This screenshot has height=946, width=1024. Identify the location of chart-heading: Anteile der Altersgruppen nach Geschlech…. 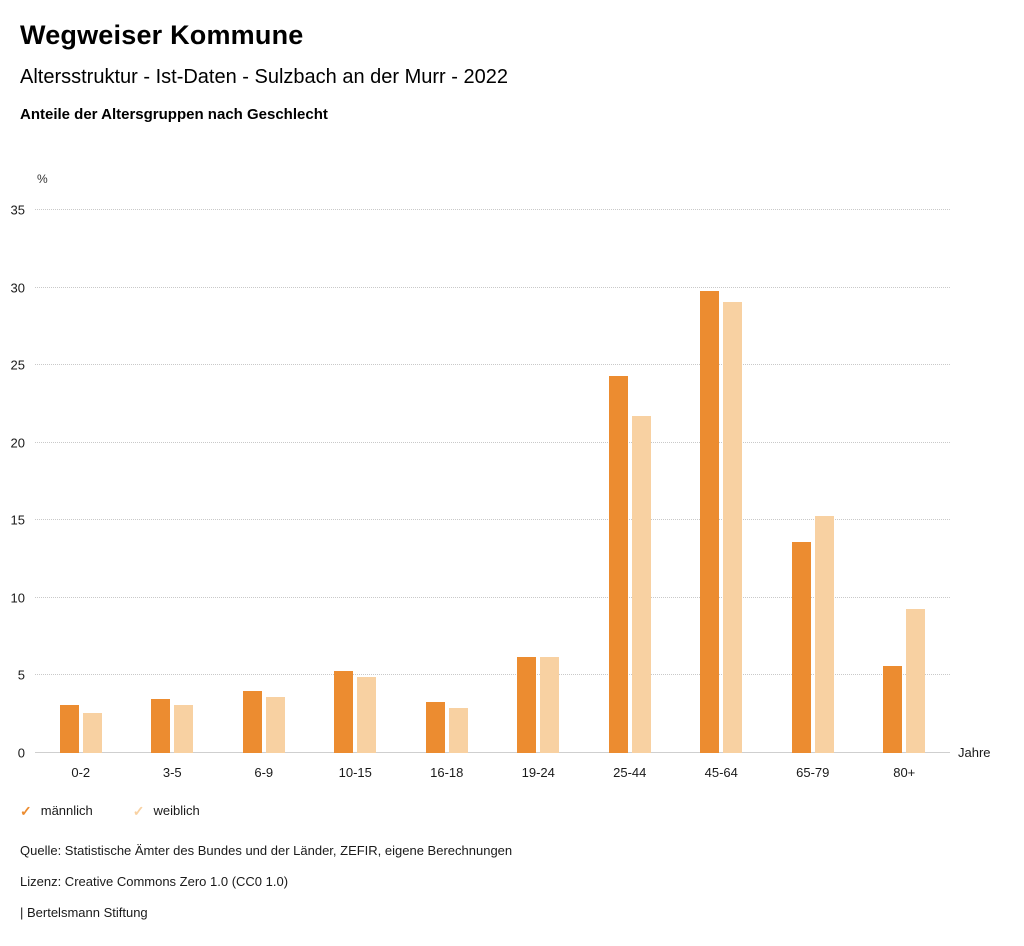
(174, 114).